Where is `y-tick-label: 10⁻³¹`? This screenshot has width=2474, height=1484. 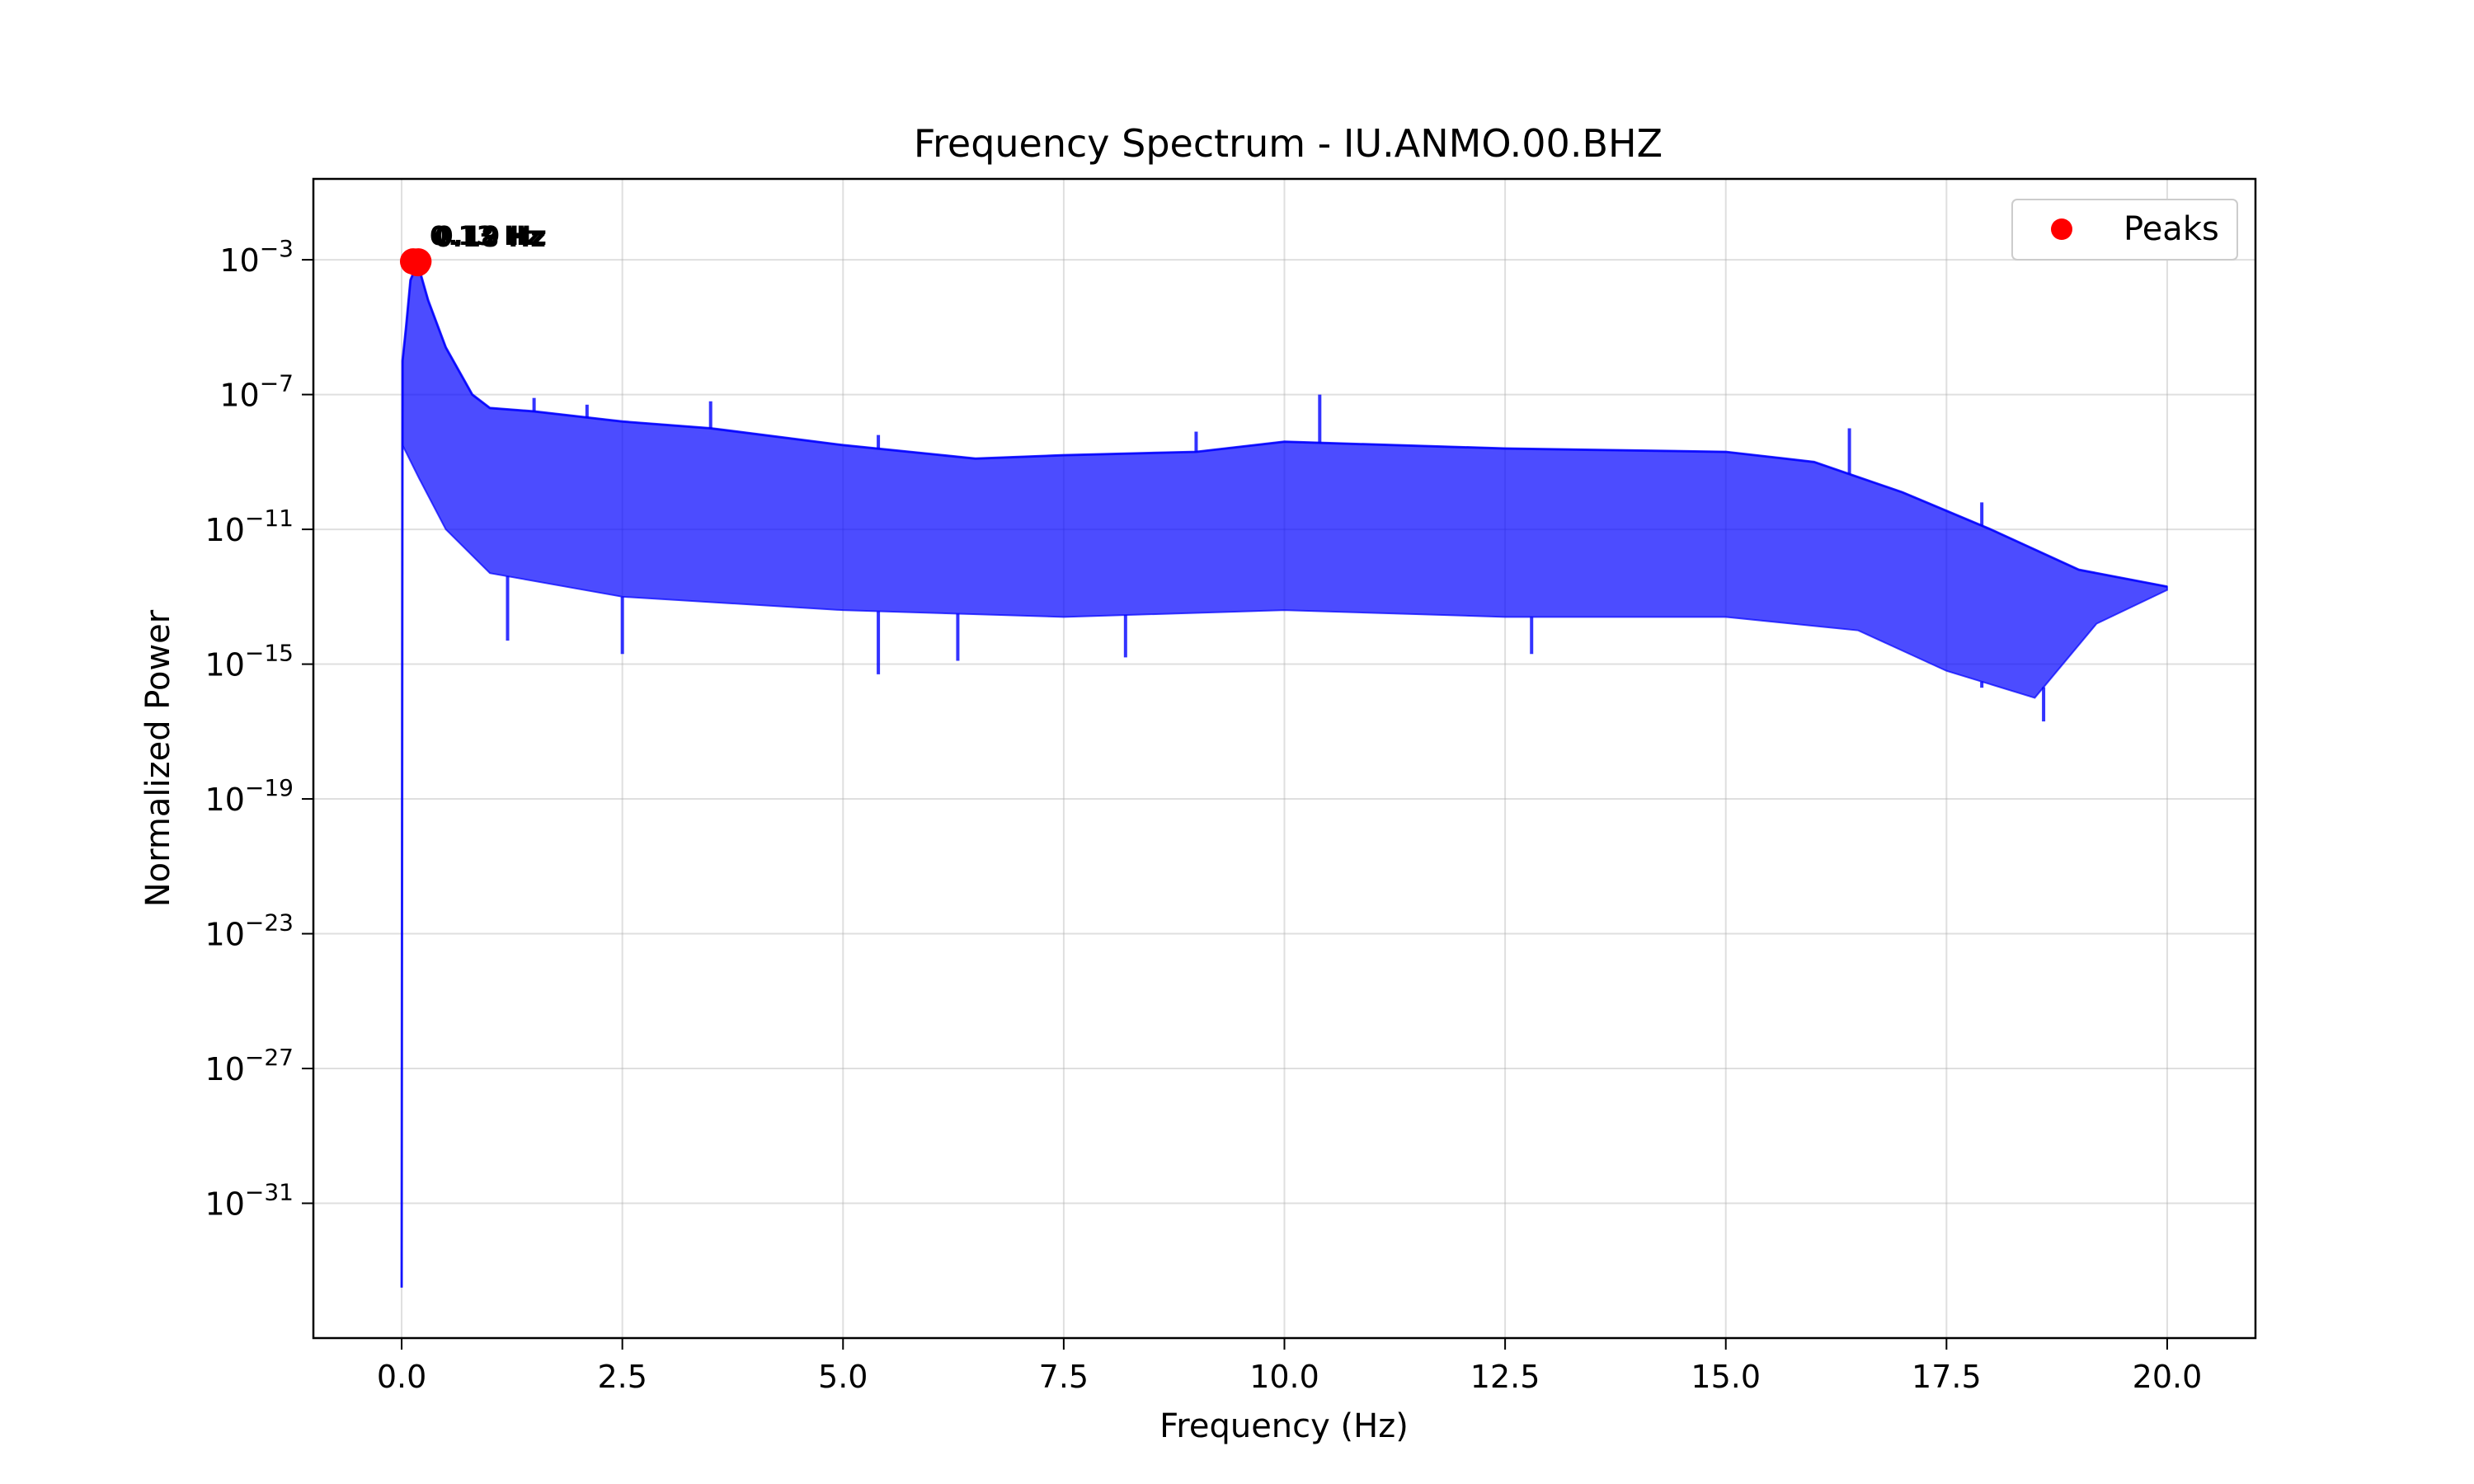
y-tick-label: 10⁻³¹ is located at coordinates (249, 1201).